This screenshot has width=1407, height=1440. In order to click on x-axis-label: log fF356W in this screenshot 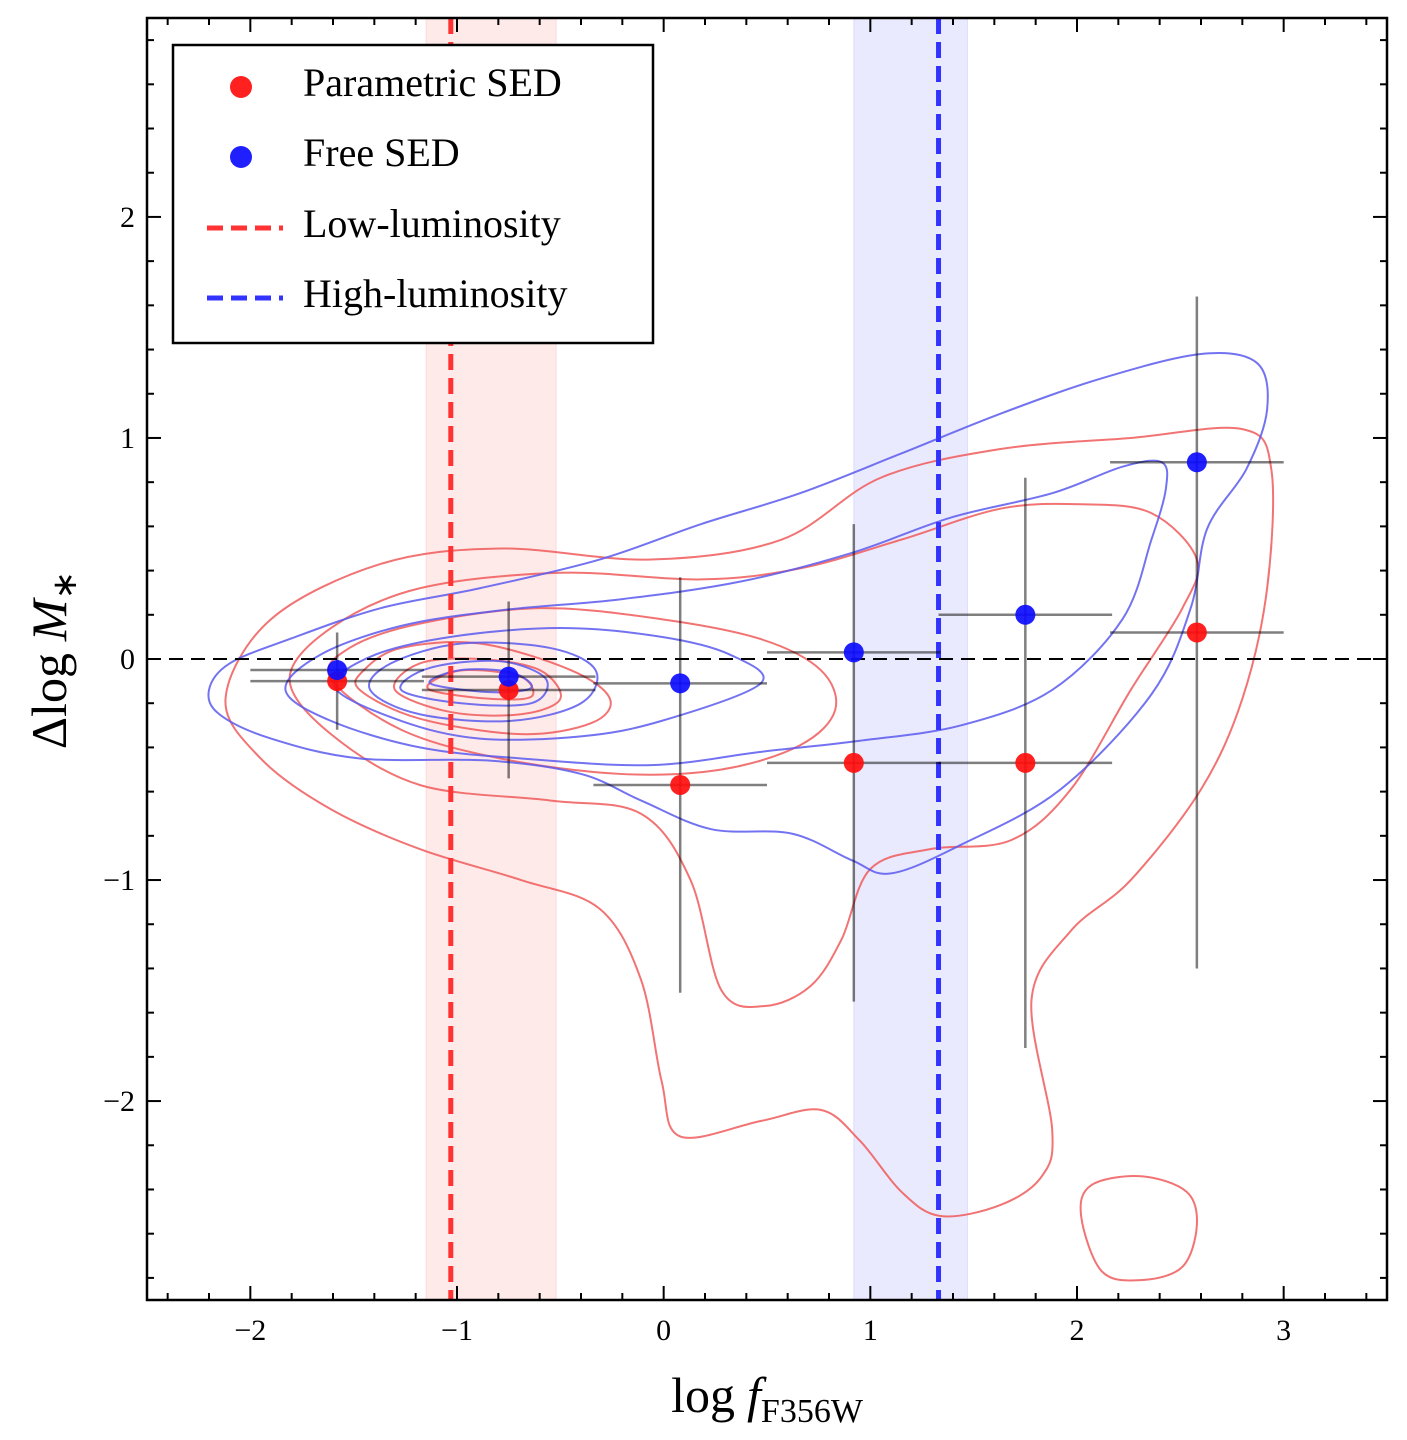, I will do `click(767, 1398)`.